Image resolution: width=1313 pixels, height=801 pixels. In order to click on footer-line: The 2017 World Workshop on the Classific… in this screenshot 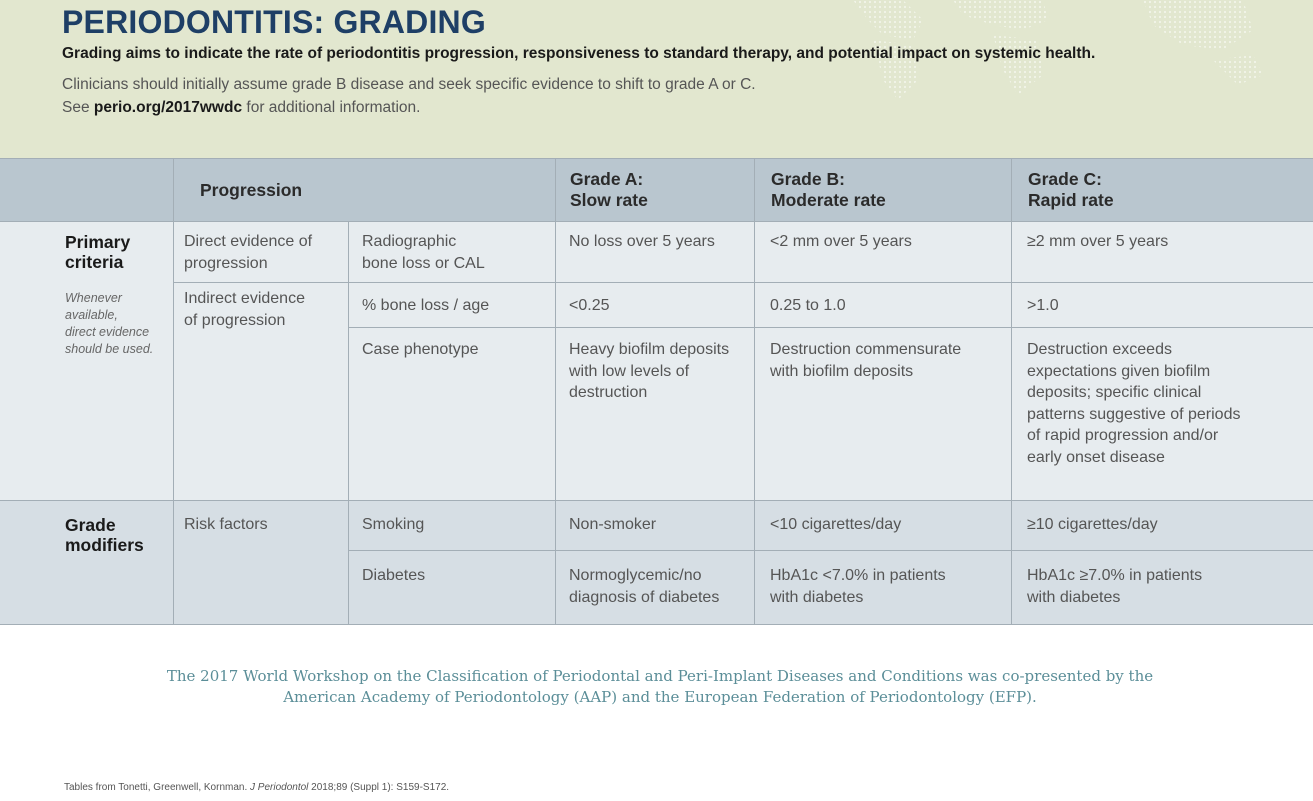, I will do `click(660, 676)`.